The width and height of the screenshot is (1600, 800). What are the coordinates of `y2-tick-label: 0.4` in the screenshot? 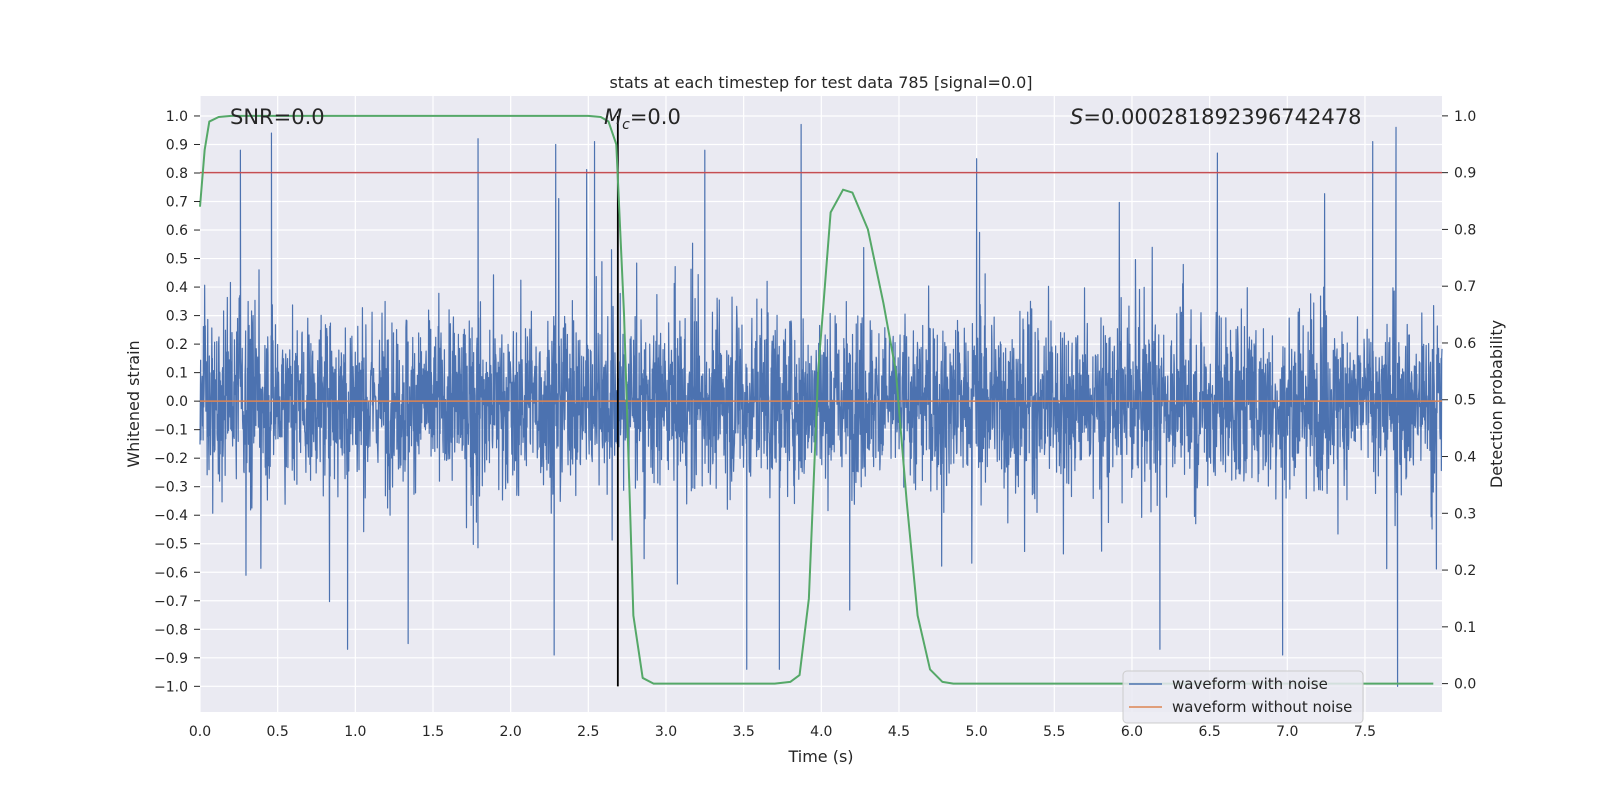 It's located at (1465, 458).